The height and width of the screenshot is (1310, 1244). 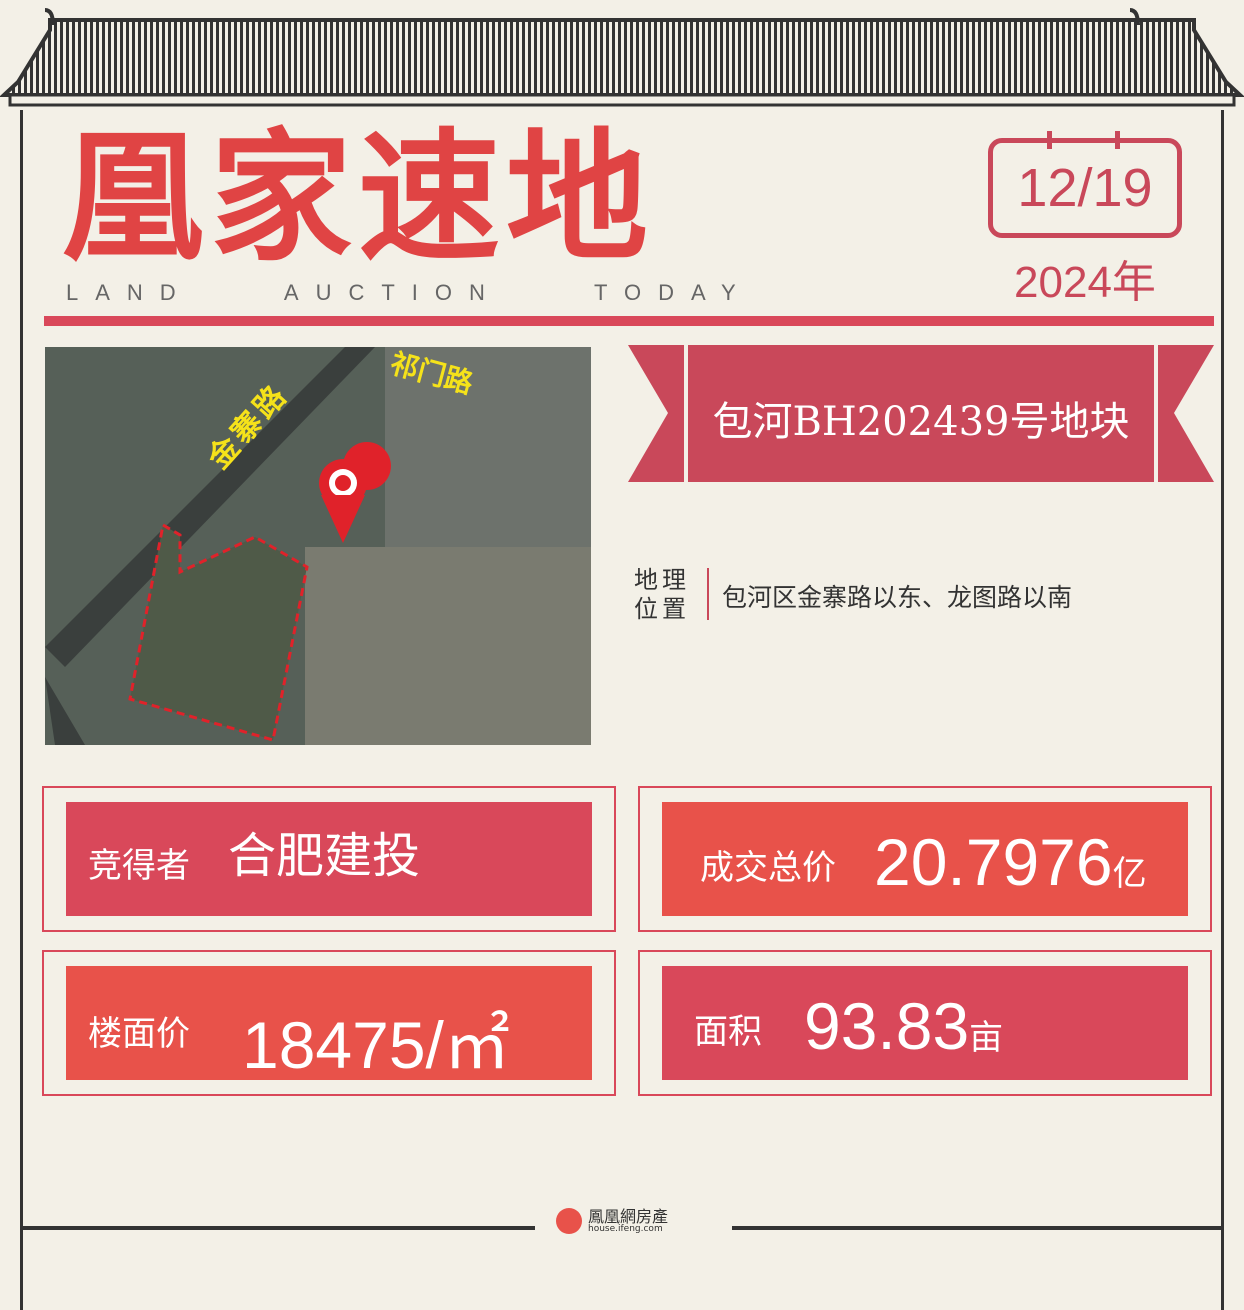 I want to click on brand-url: house.ifeng.com, so click(x=625, y=1228).